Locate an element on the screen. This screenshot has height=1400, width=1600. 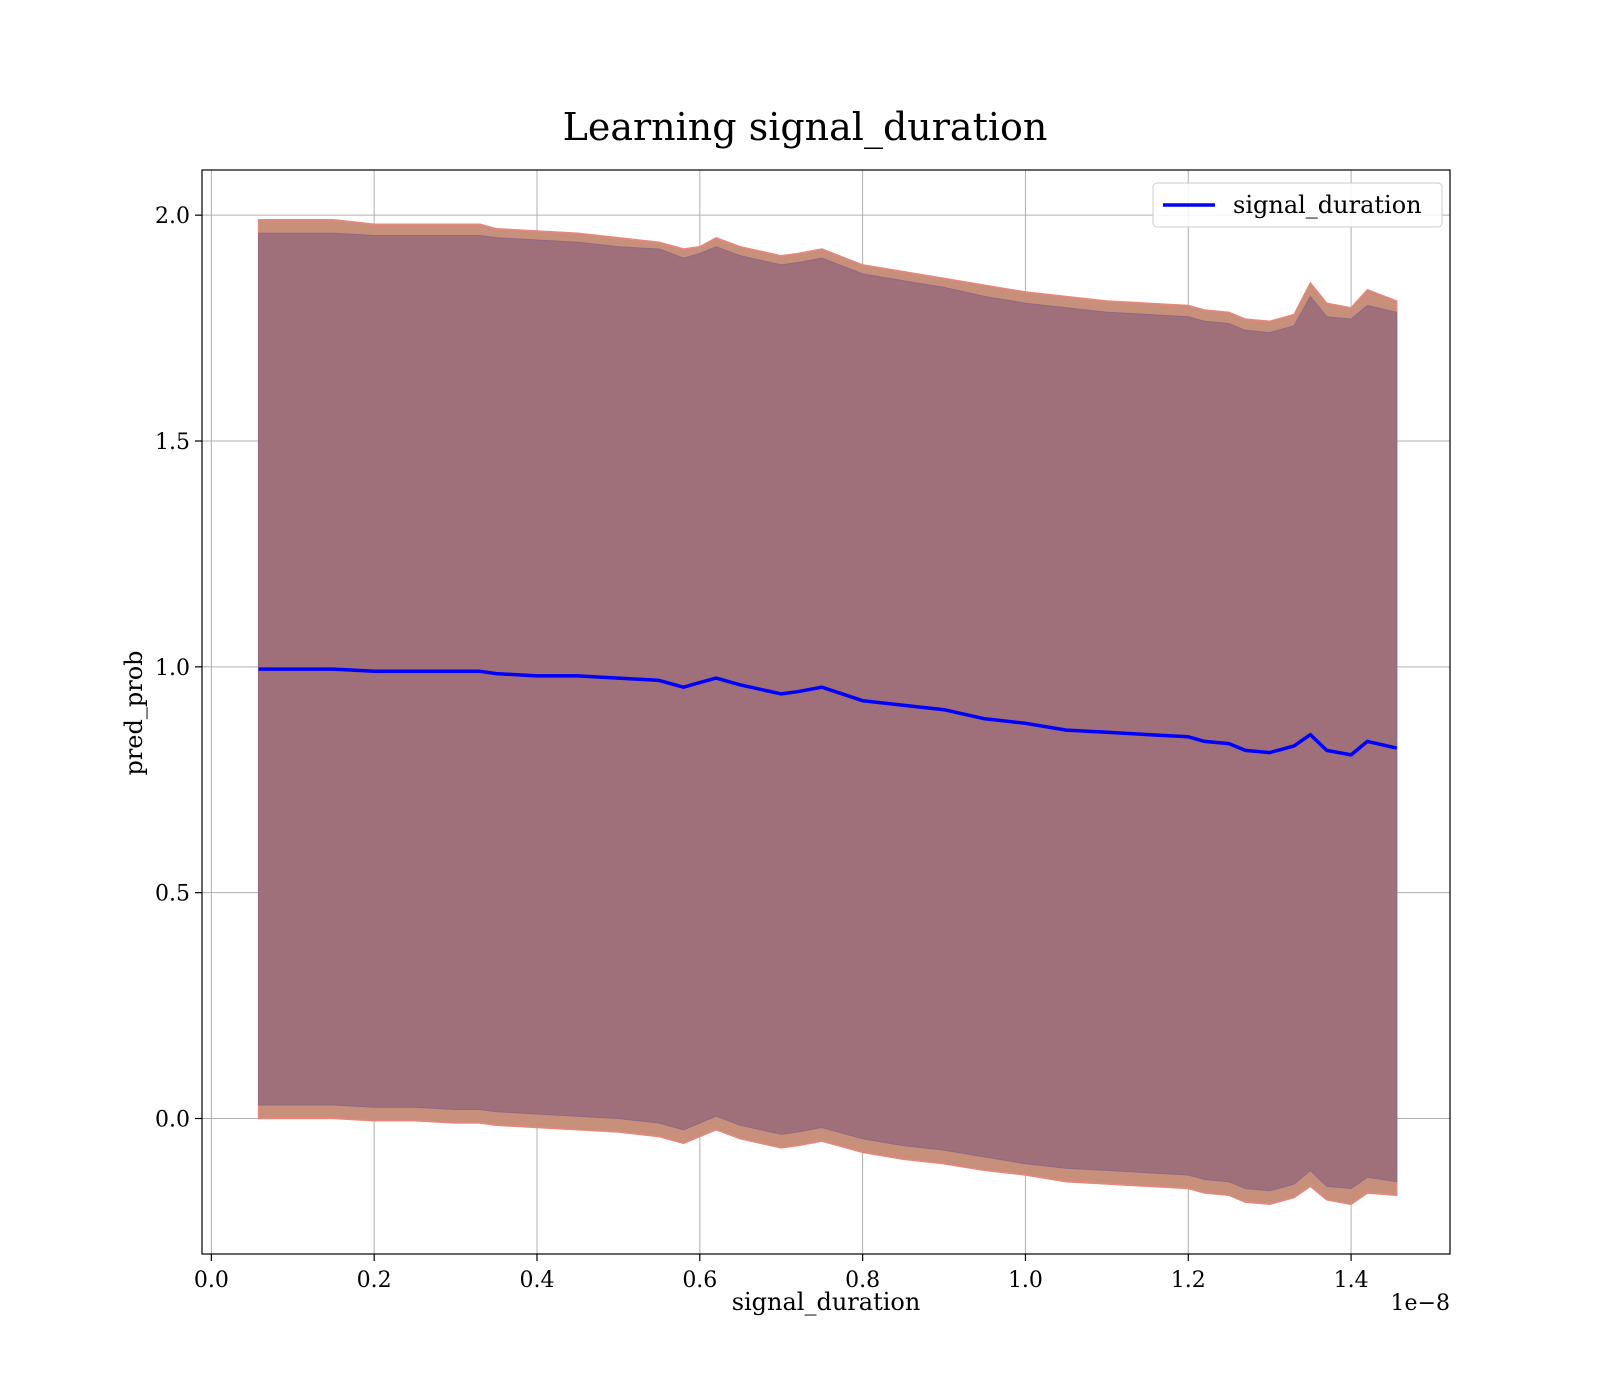
x-axis-label: signal_duration is located at coordinates (826, 1302).